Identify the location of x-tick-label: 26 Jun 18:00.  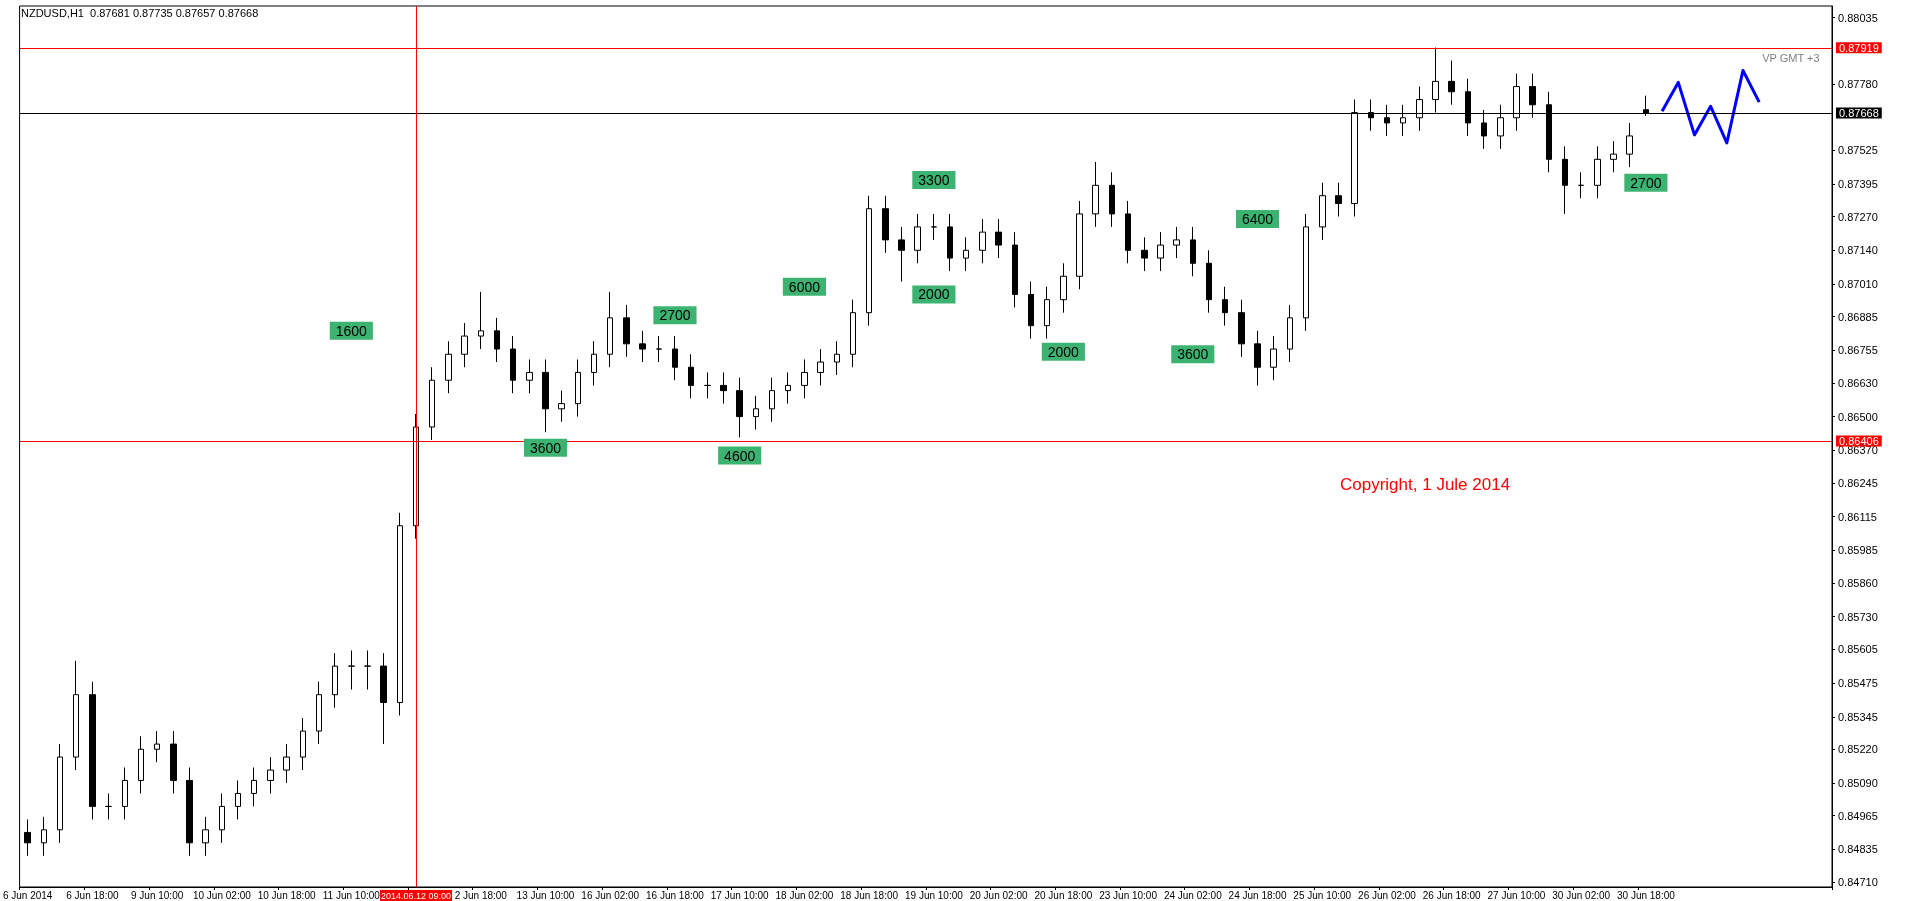
(1452, 895).